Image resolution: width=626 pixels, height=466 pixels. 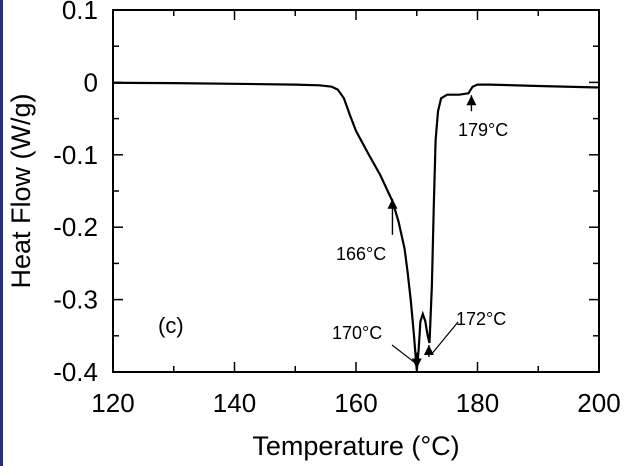 I want to click on x-tick-label: 120, so click(x=112, y=403).